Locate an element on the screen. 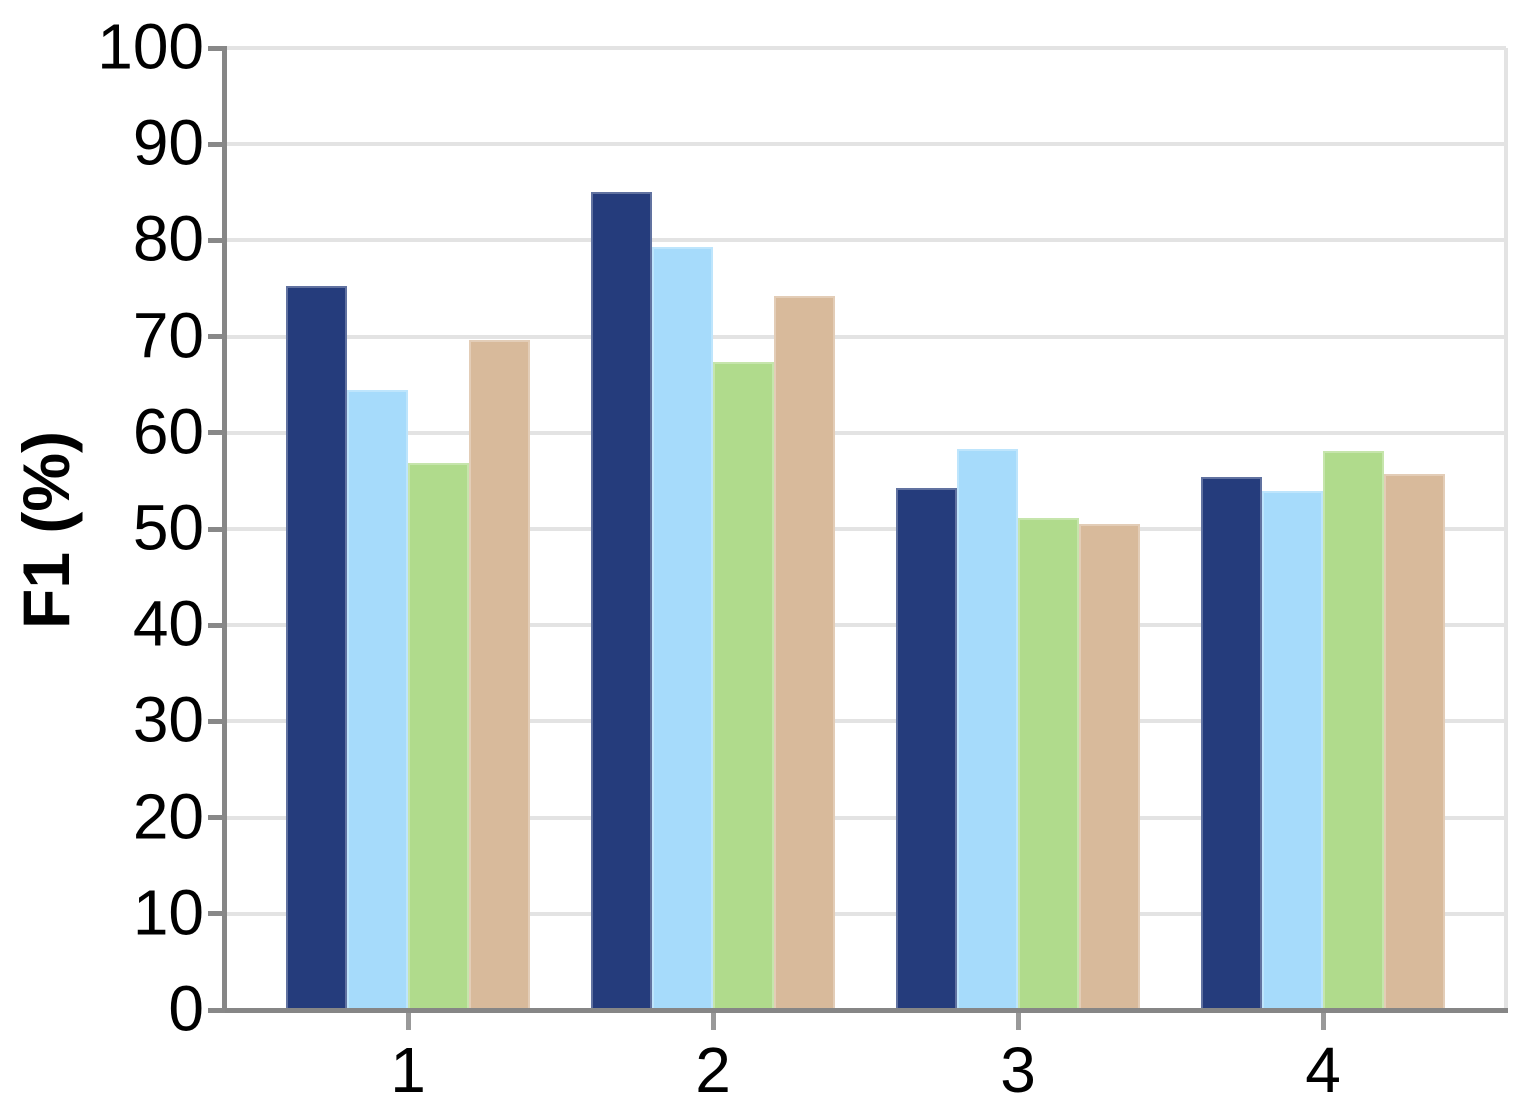 This screenshot has height=1112, width=1522. x-axis-spine is located at coordinates (865, 1010).